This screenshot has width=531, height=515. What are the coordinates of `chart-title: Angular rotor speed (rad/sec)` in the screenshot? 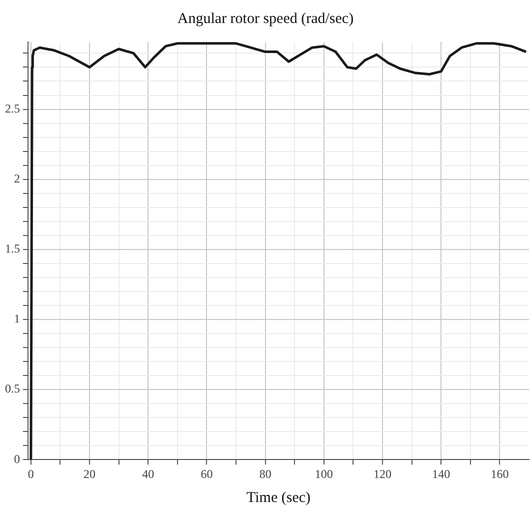 It's located at (265, 18).